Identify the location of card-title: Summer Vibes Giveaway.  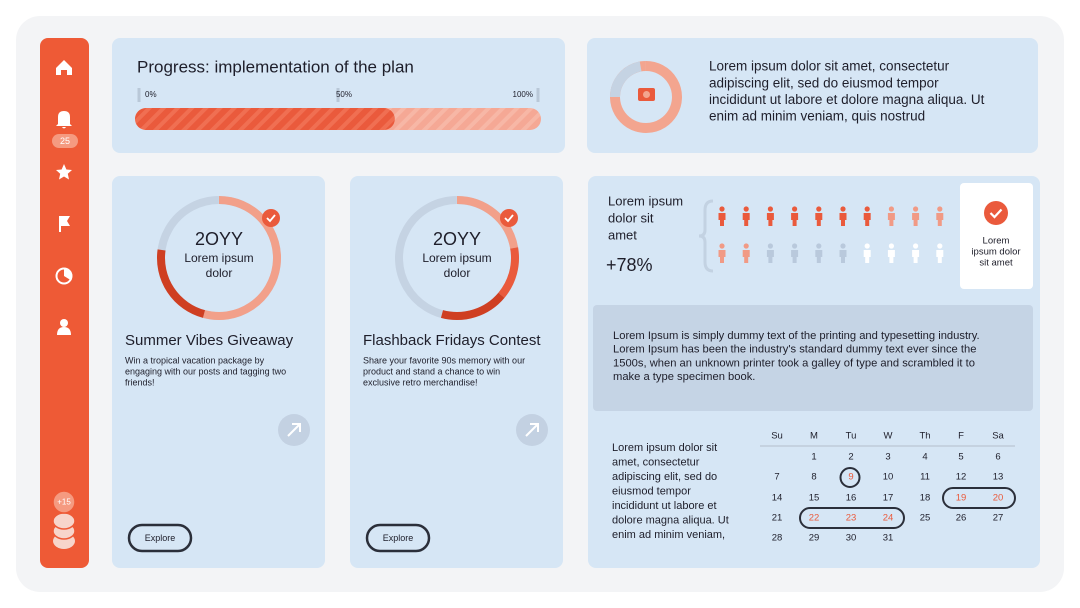
(209, 340).